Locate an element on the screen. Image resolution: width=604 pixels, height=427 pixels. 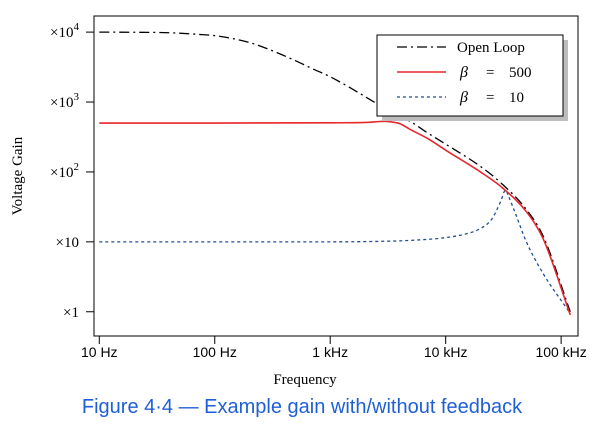
x-tick-label-0: 10 Hz is located at coordinates (99, 352).